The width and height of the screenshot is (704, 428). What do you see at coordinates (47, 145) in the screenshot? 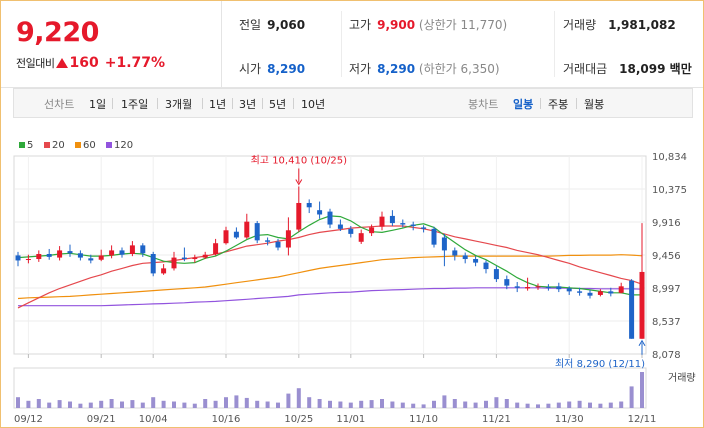
I see `legend-swatch-ma20` at bounding box center [47, 145].